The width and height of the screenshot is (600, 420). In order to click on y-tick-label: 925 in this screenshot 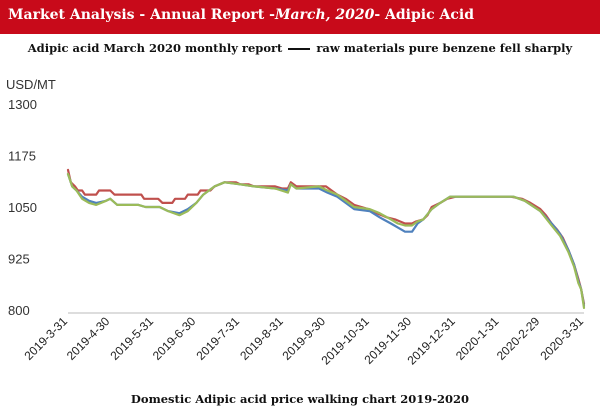, I will do `click(19, 259)`.